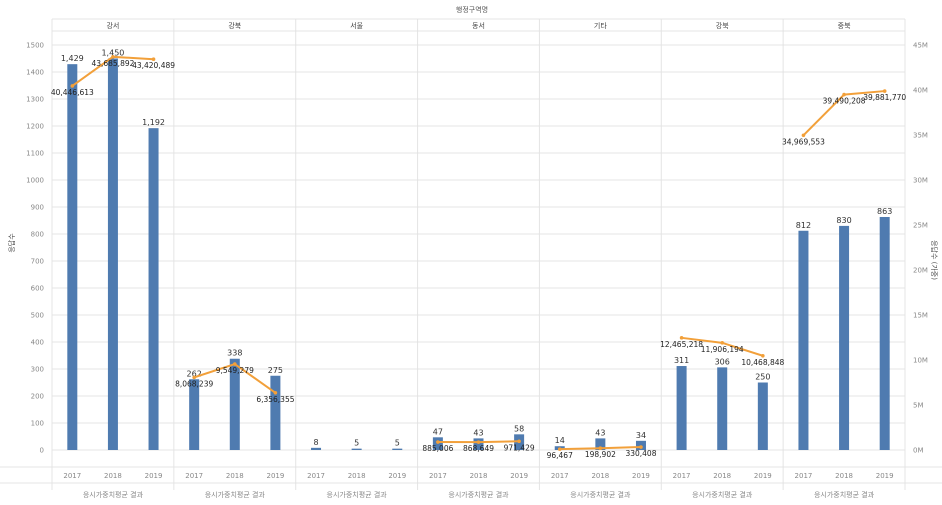 The height and width of the screenshot is (505, 942). Describe the element at coordinates (560, 440) in the screenshot. I see `bar-value-label: 14` at that location.